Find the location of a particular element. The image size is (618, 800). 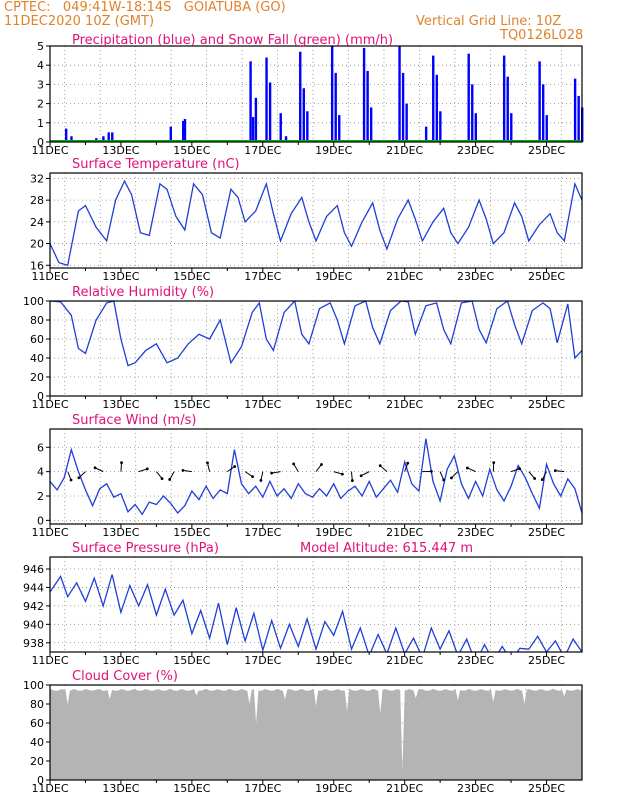

temperature-ytick-label: 16 is located at coordinates (37, 265).